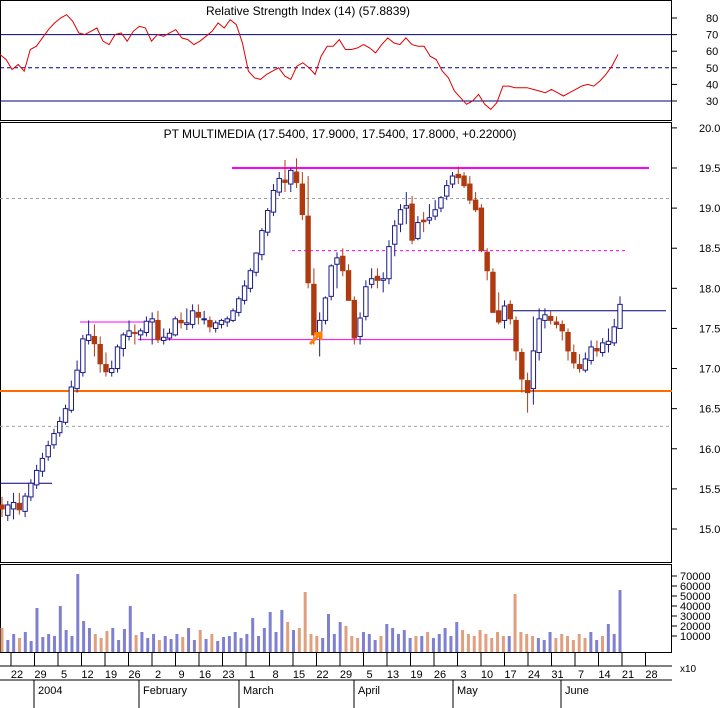  Describe the element at coordinates (463, 675) in the screenshot. I see `day-label: 3` at that location.